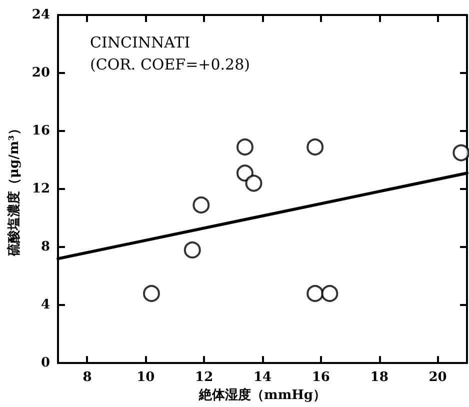 This screenshot has width=469, height=407. I want to click on y-tick-label: 8, so click(45, 247).